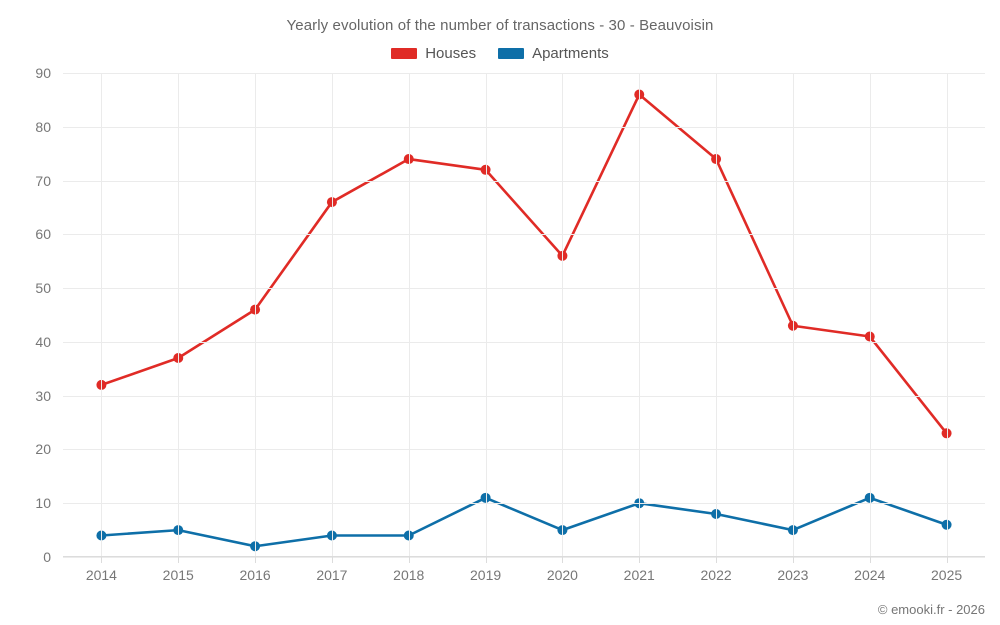  Describe the element at coordinates (947, 575) in the screenshot. I see `x-axis-tick-label: 2025` at that location.